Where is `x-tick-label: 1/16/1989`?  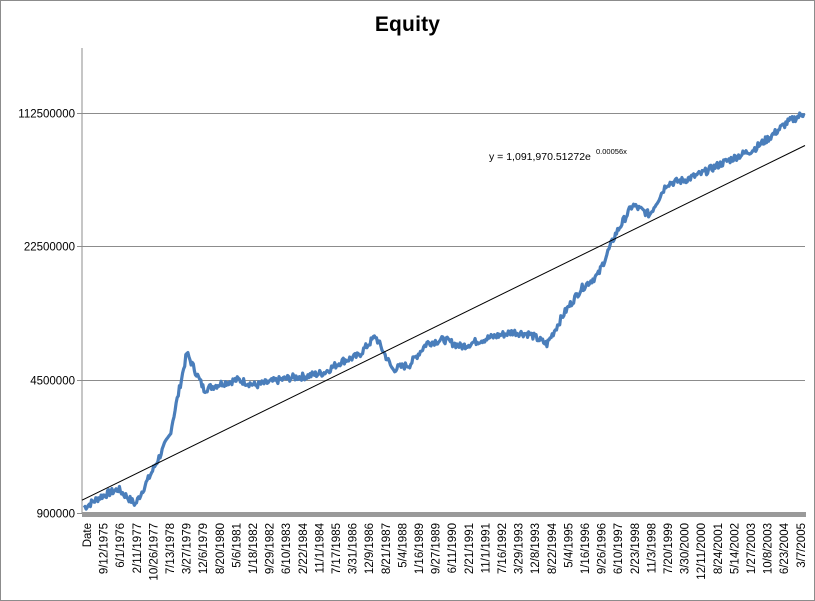 x-tick-label: 1/16/1989 is located at coordinates (420, 548).